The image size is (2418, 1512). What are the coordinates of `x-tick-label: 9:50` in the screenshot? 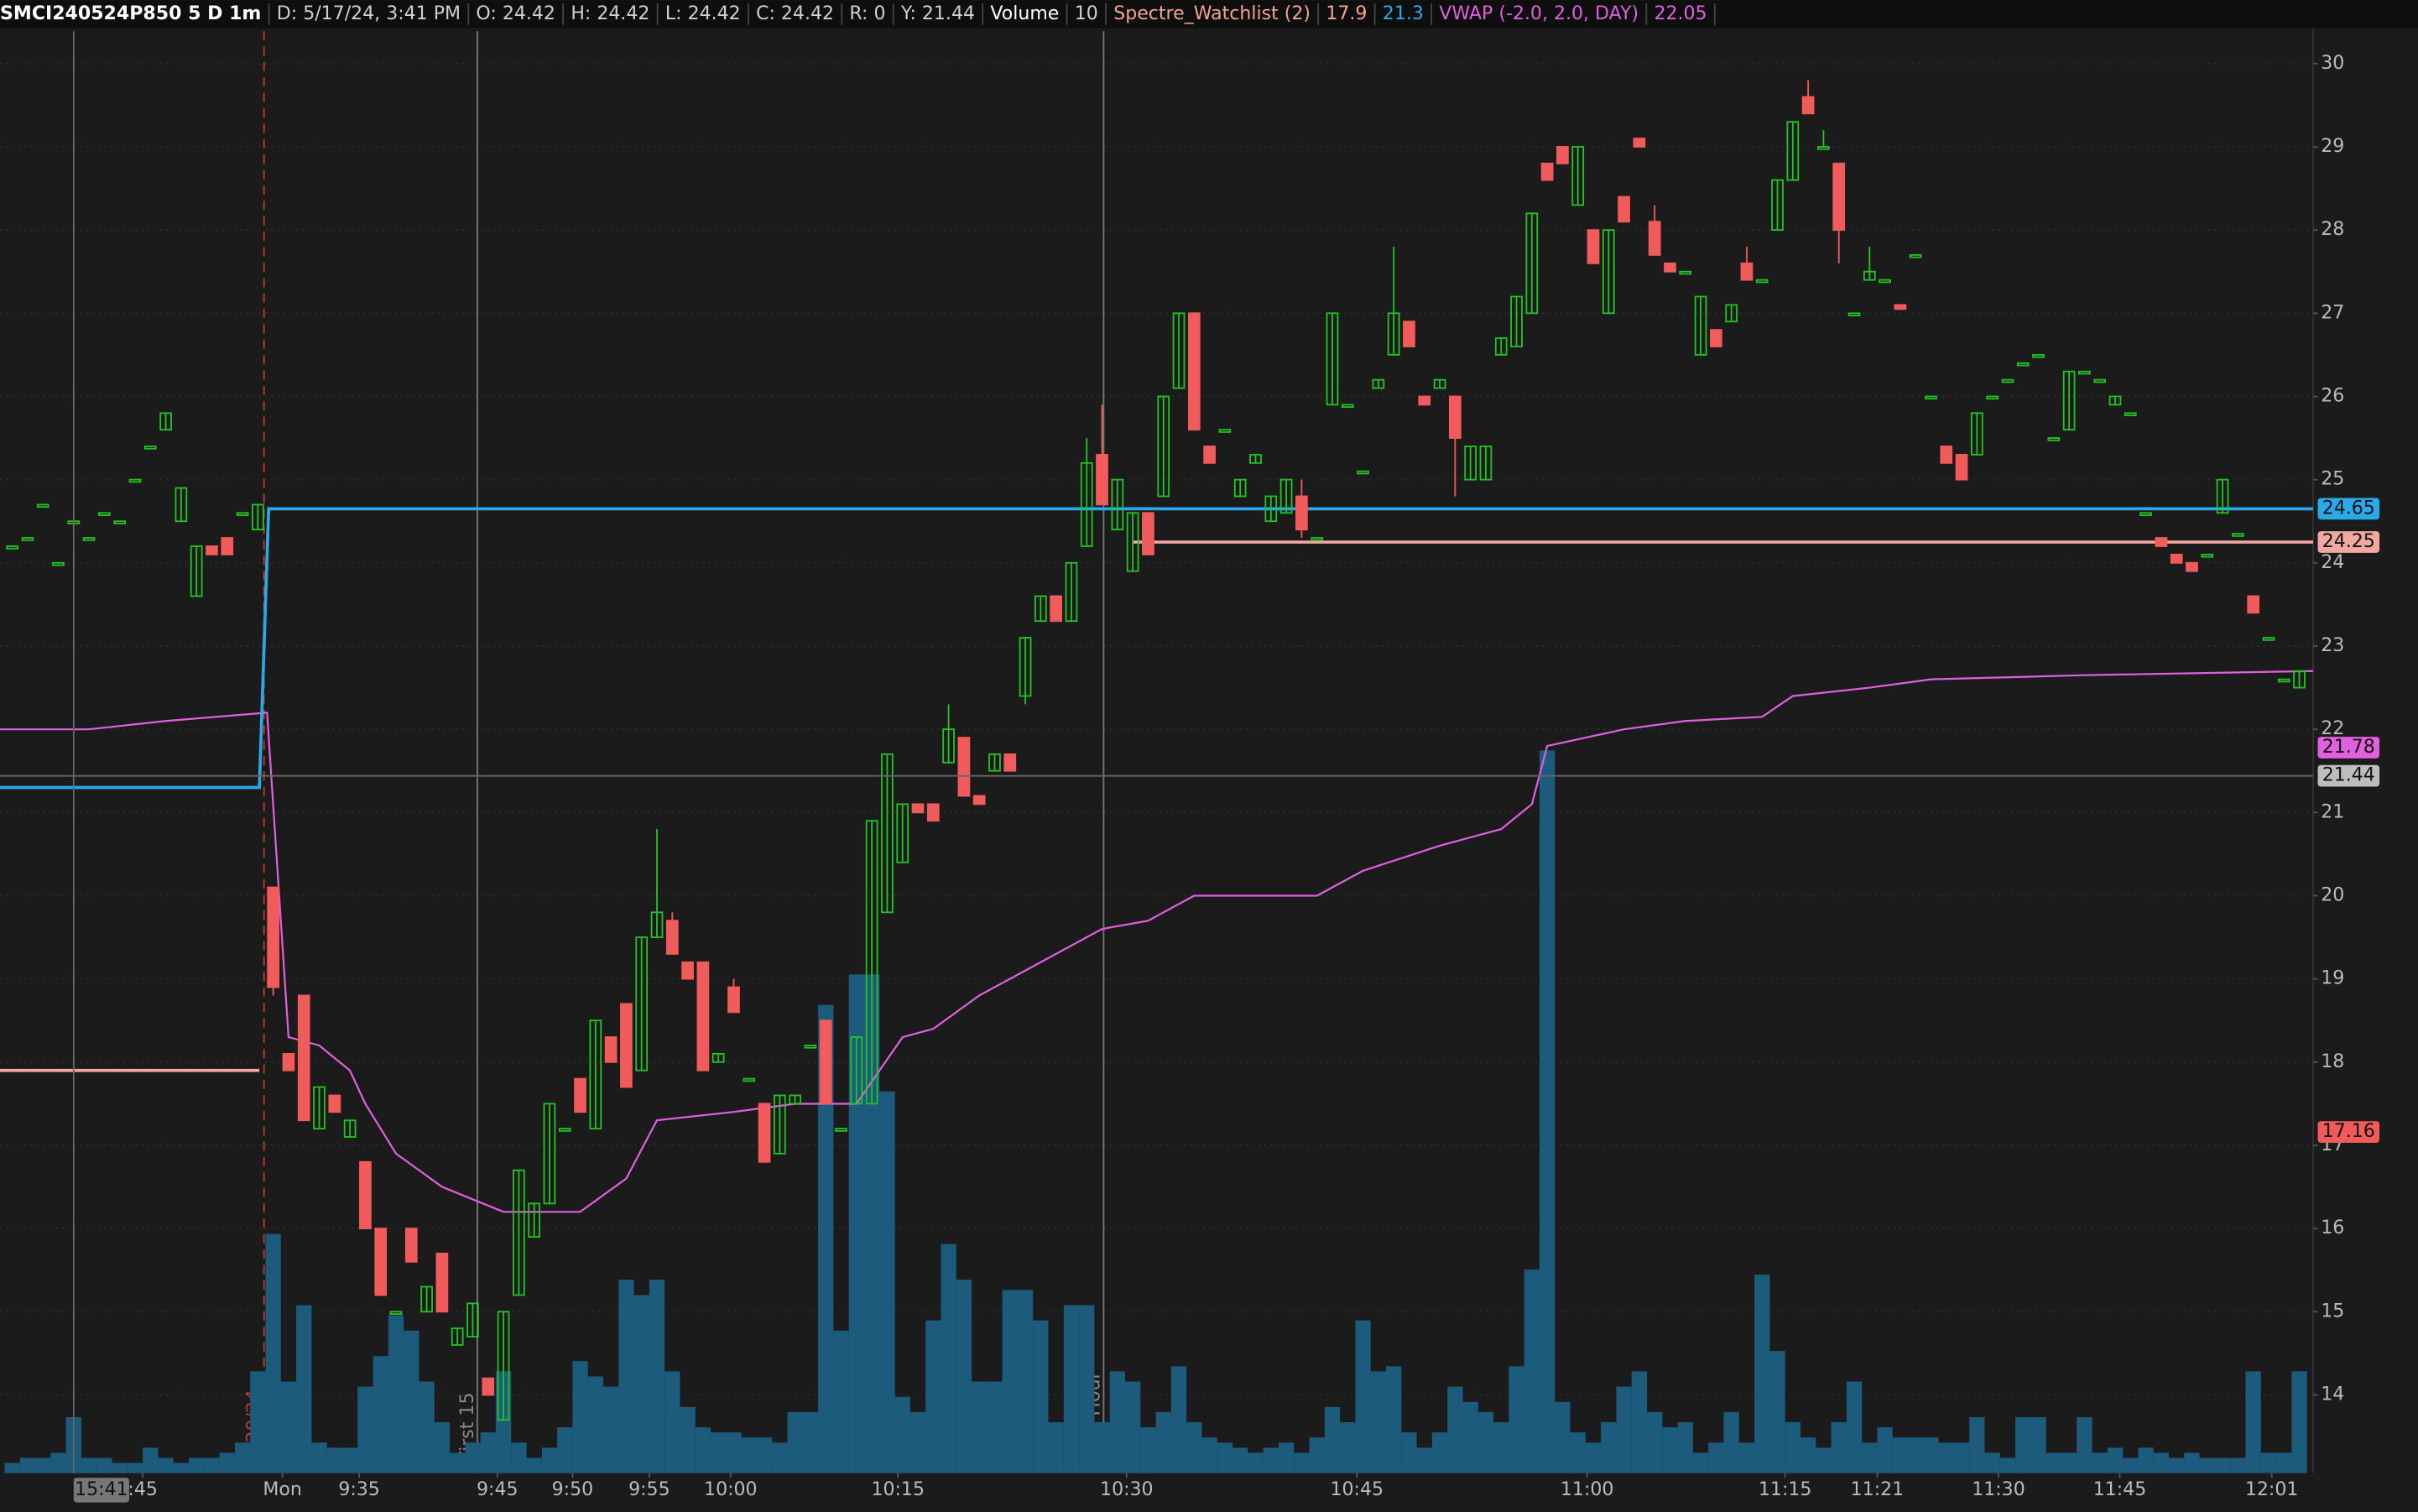 It's located at (573, 1489).